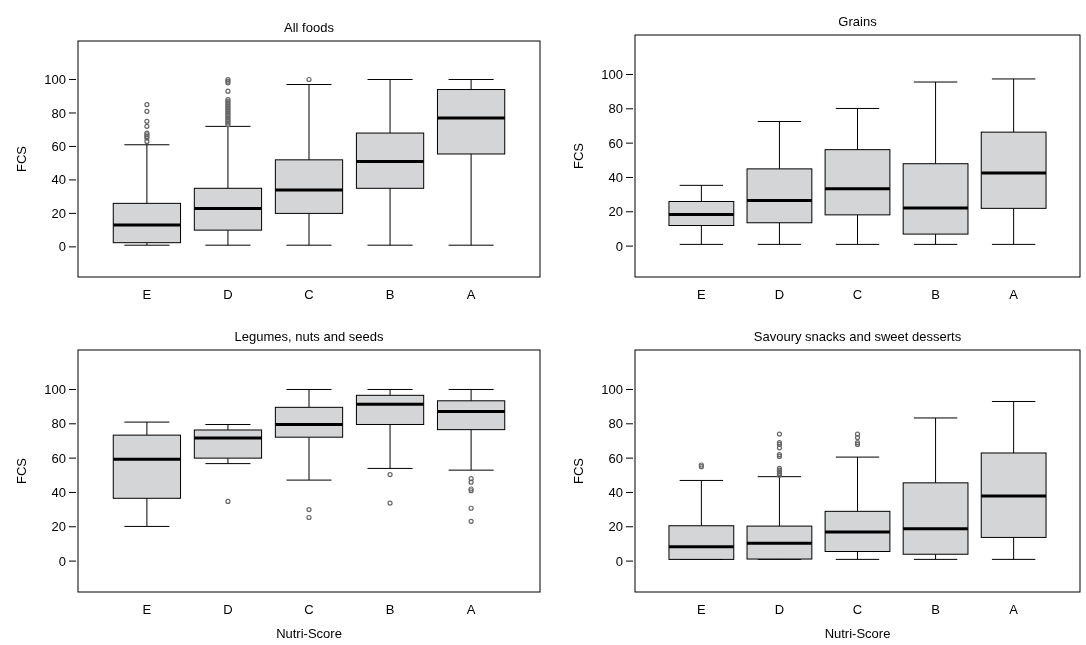 This screenshot has height=645, width=1086. Describe the element at coordinates (857, 336) in the screenshot. I see `chart-title: Savoury snacks and sweet desserts` at that location.